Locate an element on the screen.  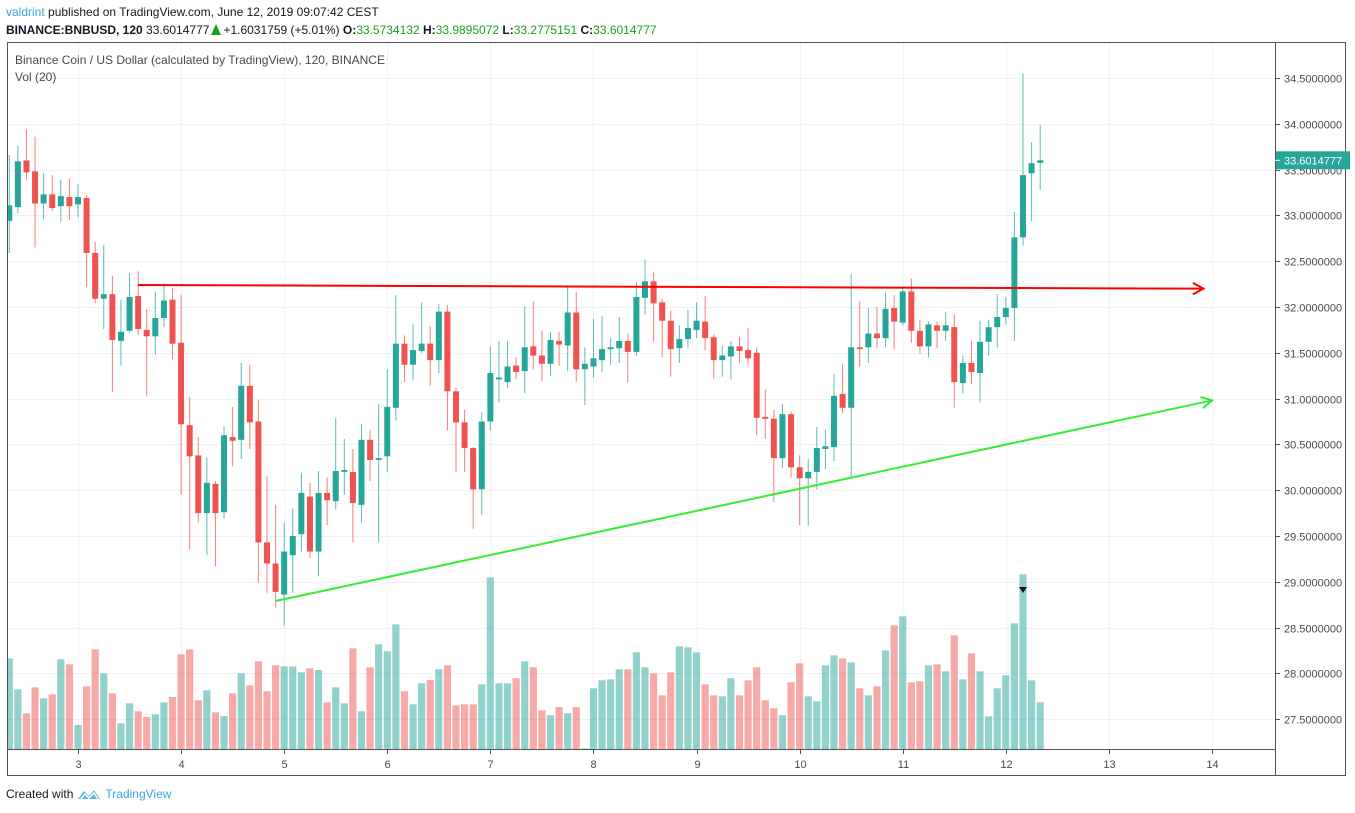
price-tick-label: 30.5000000 is located at coordinates (1313, 446).